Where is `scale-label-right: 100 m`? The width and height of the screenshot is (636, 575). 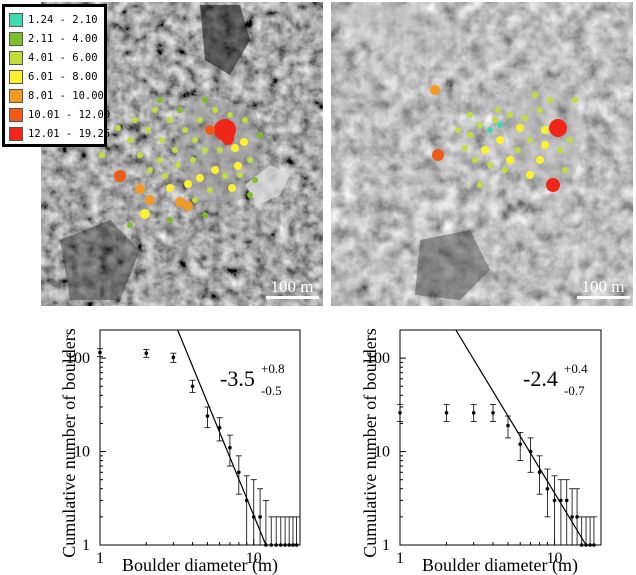
scale-label-right: 100 m is located at coordinates (603, 286).